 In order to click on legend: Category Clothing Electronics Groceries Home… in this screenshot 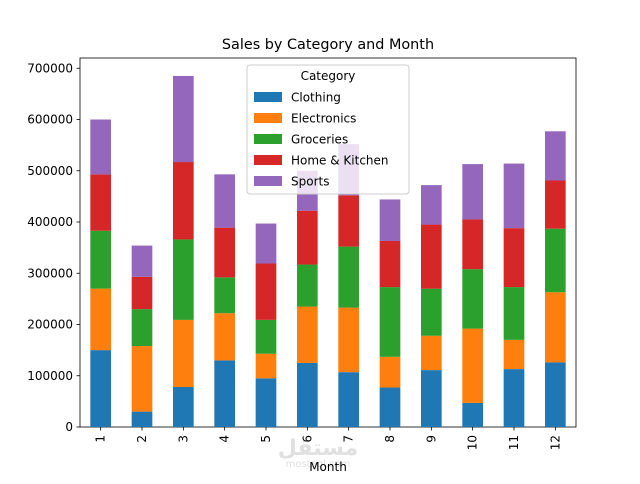, I will do `click(328, 129)`.